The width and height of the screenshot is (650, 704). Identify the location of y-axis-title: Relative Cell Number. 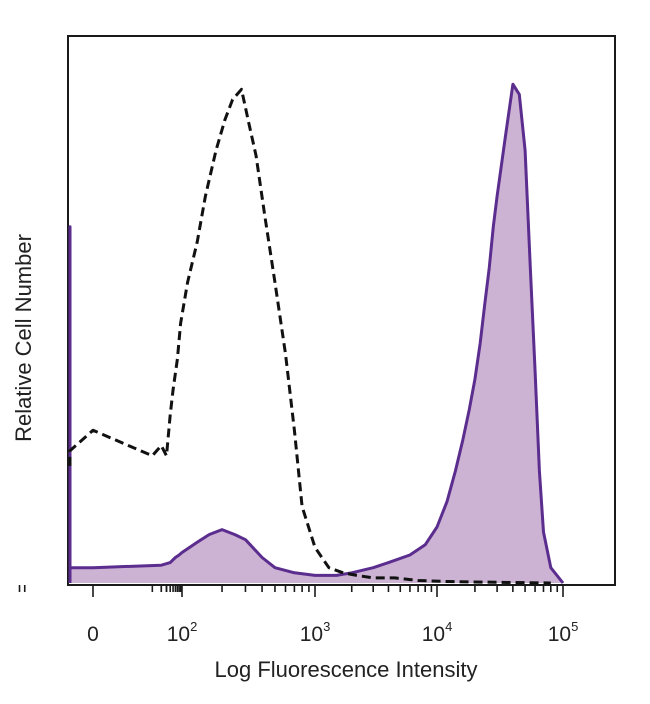
(23, 338).